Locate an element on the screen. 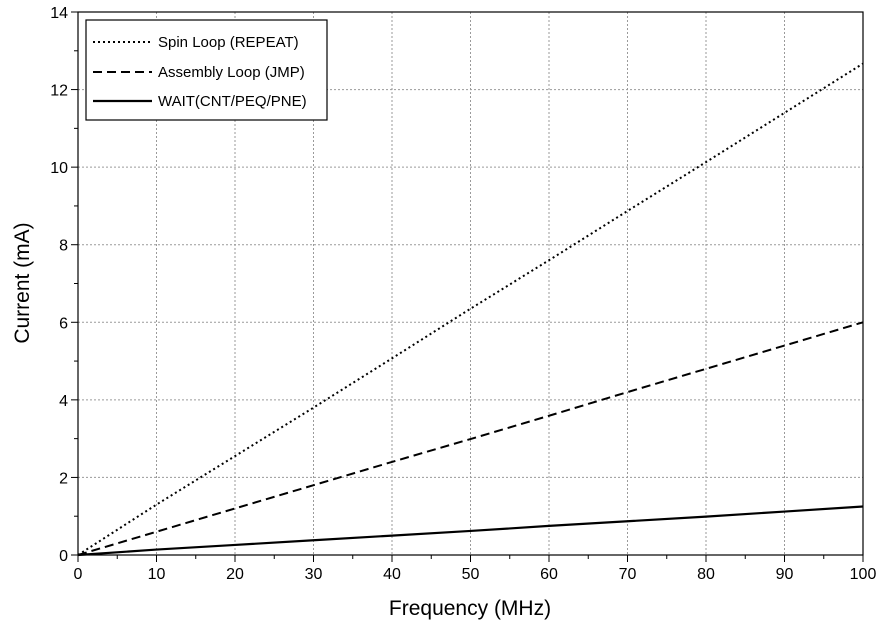  x-tick-label: 80 is located at coordinates (706, 574).